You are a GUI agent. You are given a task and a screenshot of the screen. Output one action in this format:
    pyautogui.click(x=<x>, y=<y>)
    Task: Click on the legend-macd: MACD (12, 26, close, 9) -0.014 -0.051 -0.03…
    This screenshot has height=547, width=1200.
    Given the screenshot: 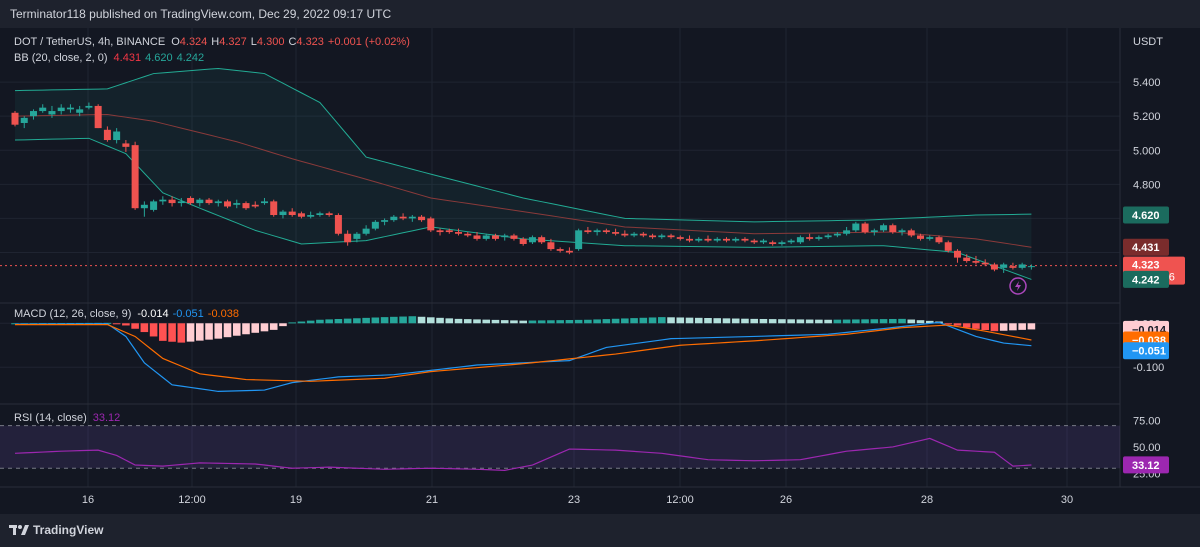 What is the action you would take?
    pyautogui.click(x=126, y=314)
    